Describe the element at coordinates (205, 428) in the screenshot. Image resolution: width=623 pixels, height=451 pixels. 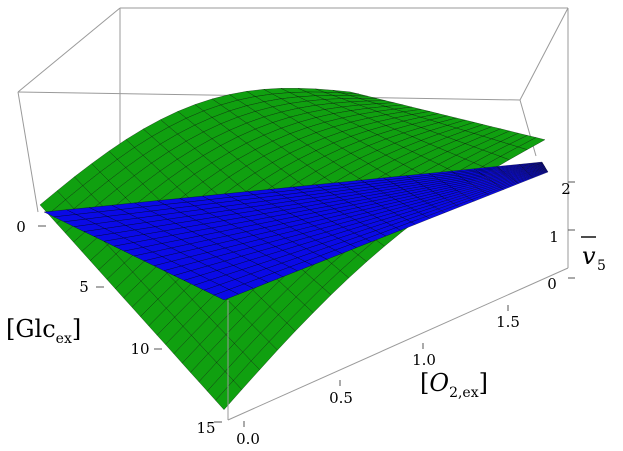
I see `glc-tick-label: 15` at that location.